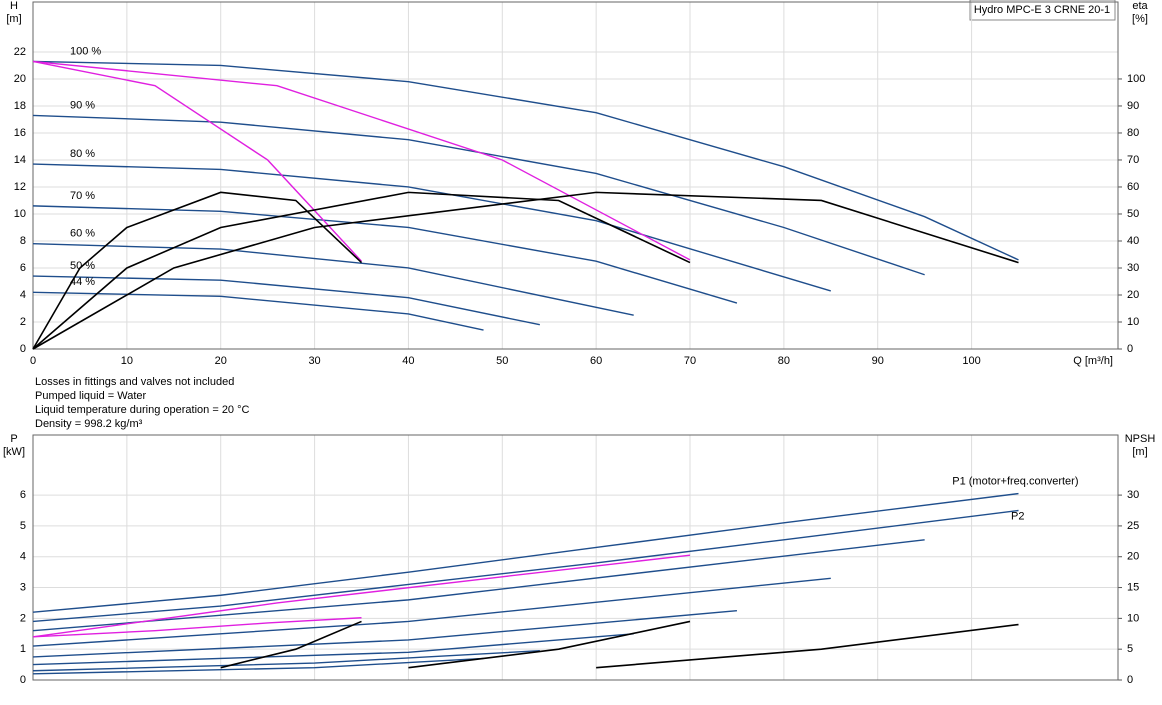 The width and height of the screenshot is (1162, 705). What do you see at coordinates (784, 361) in the screenshot?
I see `x-tick-label: 80` at bounding box center [784, 361].